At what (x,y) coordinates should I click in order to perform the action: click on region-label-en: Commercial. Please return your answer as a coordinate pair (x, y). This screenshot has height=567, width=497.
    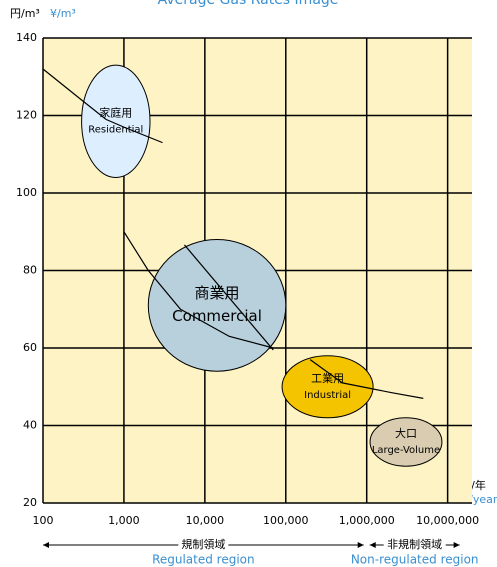
    Looking at the image, I should click on (217, 316).